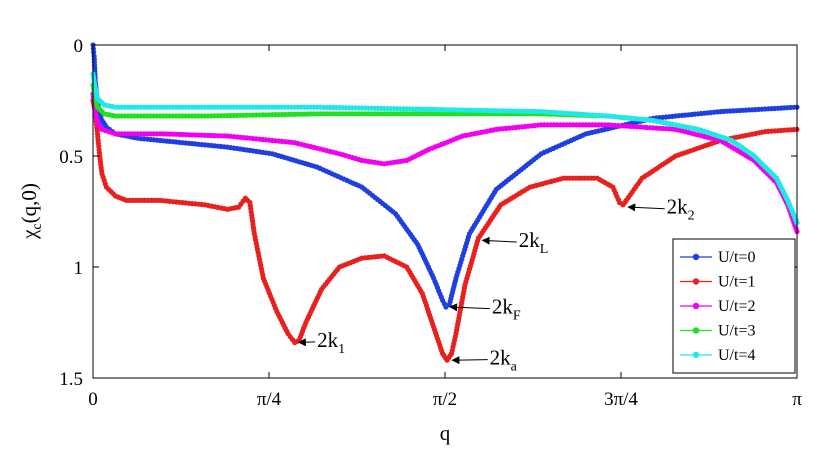  Describe the element at coordinates (79, 46) in the screenshot. I see `y-tick-label: 0` at that location.